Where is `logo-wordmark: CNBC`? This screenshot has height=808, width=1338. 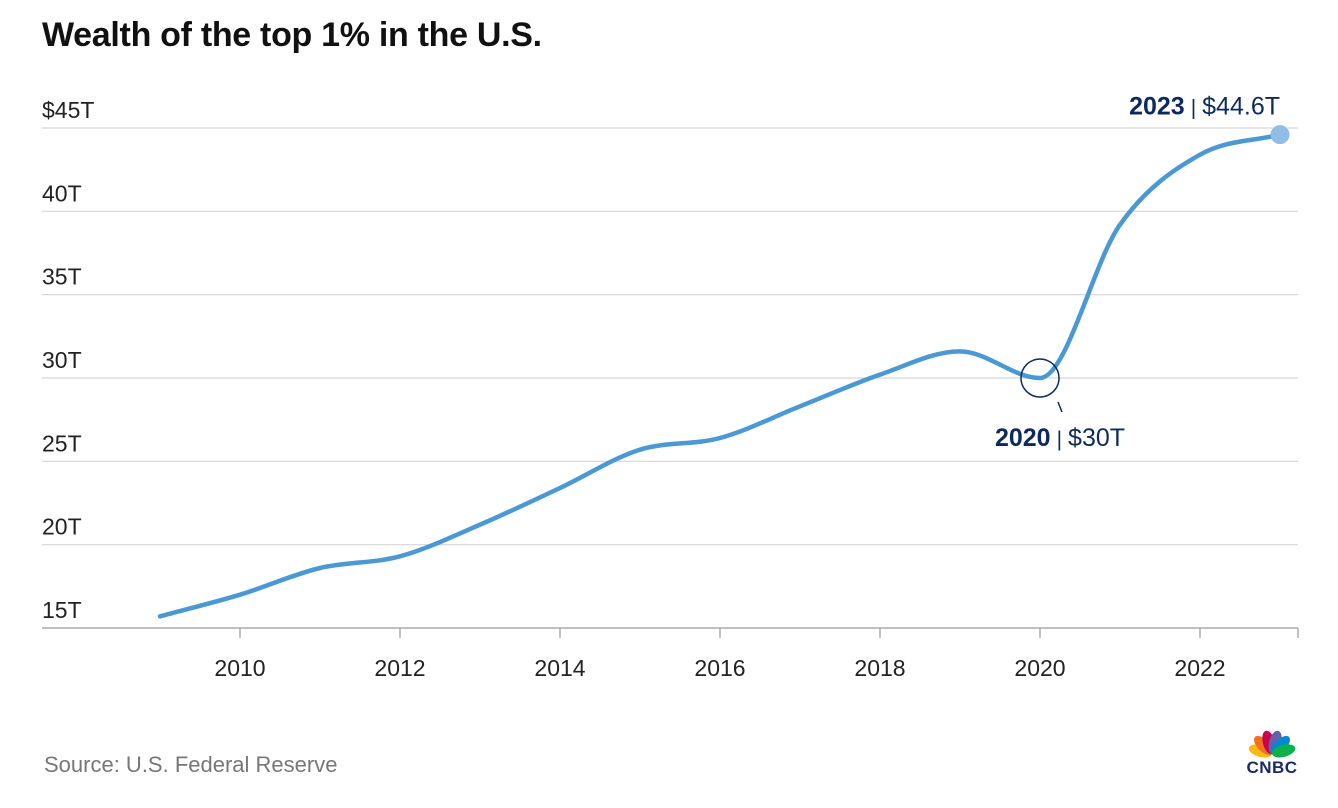
logo-wordmark: CNBC is located at coordinates (1272, 767).